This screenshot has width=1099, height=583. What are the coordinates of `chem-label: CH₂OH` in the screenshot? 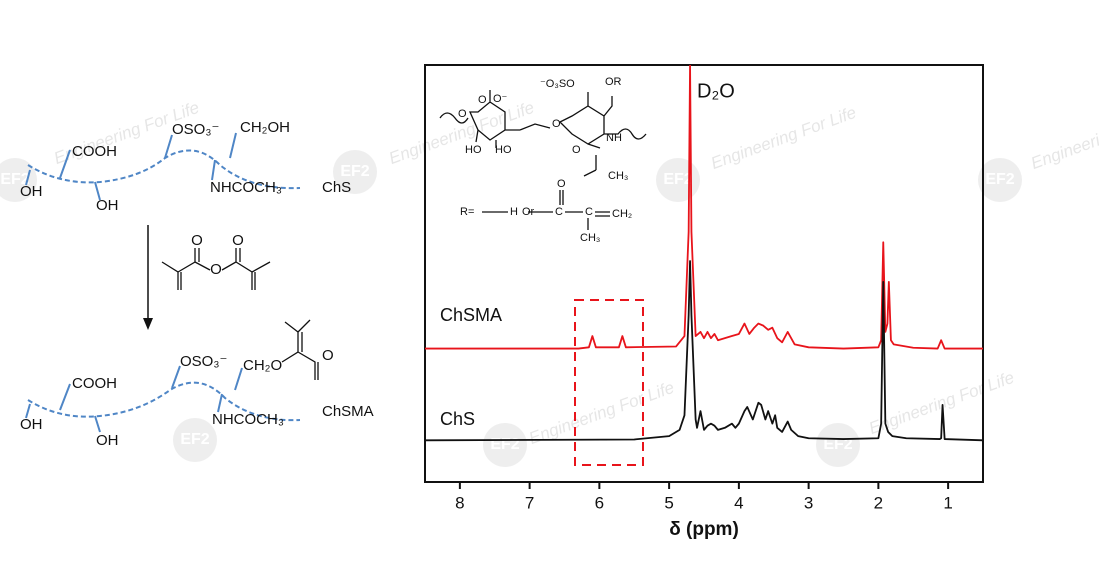 It's located at (265, 127).